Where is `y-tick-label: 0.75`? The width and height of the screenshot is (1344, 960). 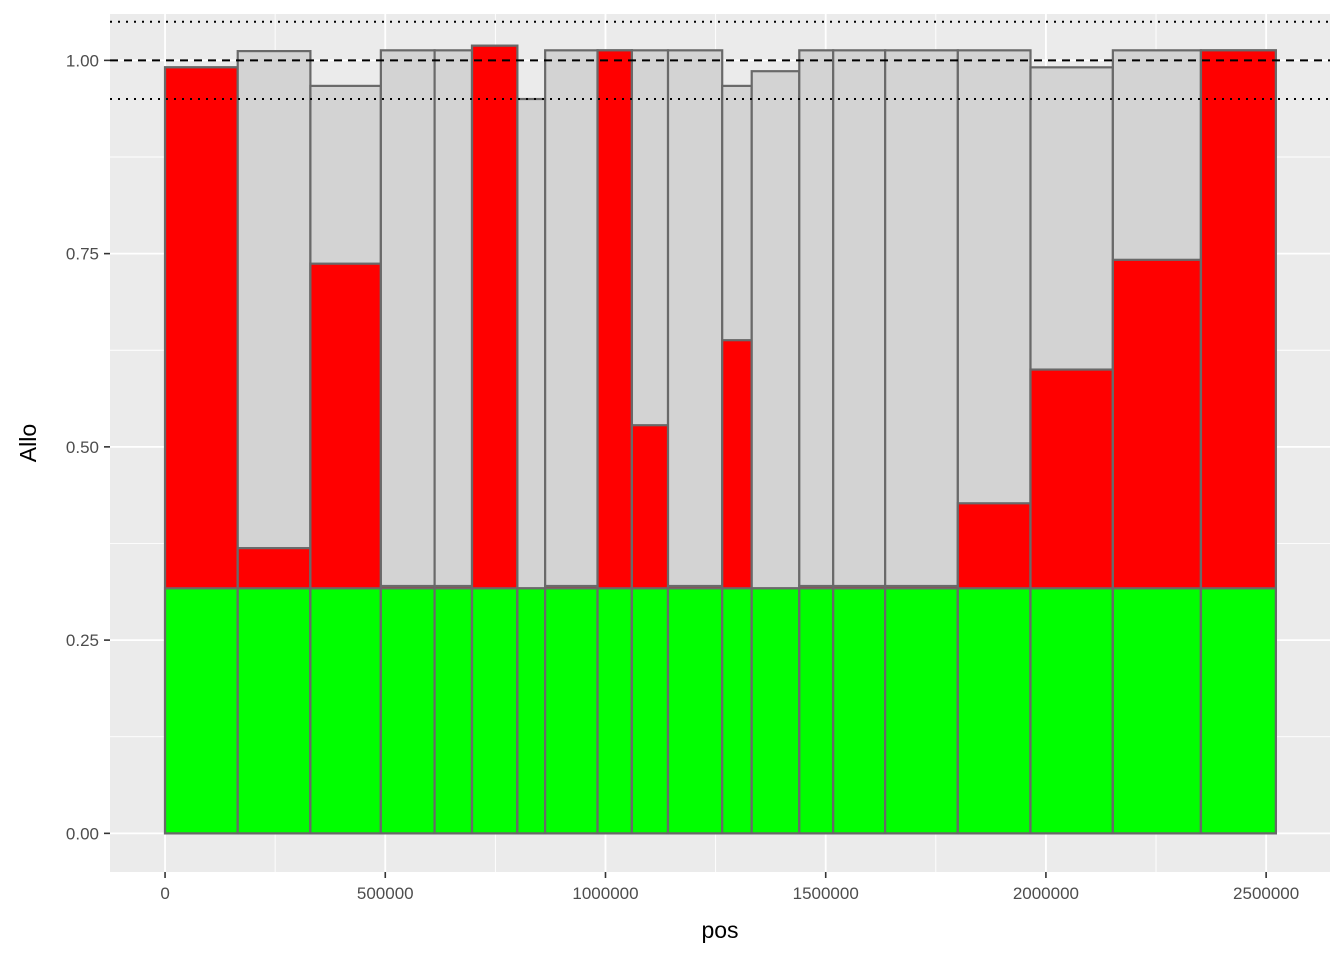
y-tick-label: 0.75 is located at coordinates (82, 254).